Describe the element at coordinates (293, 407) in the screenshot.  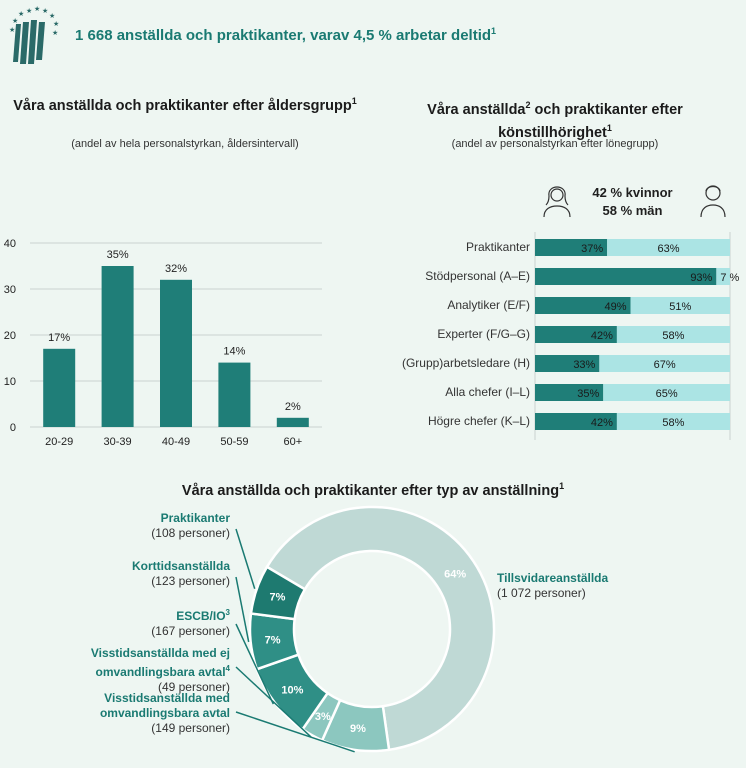
I see `age-data-label: 2%` at that location.